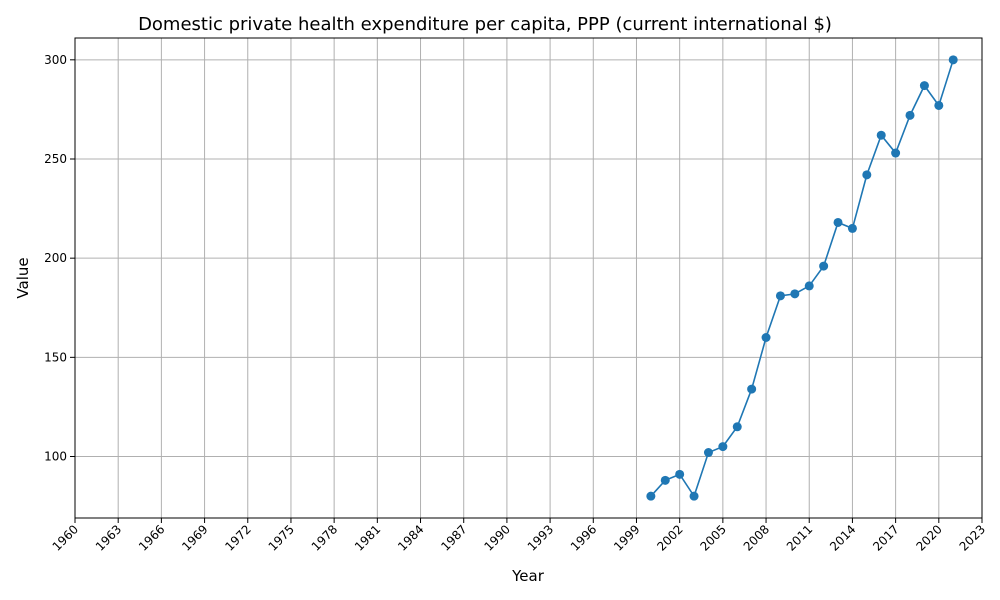  I want to click on y-tick-label: 100, so click(55, 457).